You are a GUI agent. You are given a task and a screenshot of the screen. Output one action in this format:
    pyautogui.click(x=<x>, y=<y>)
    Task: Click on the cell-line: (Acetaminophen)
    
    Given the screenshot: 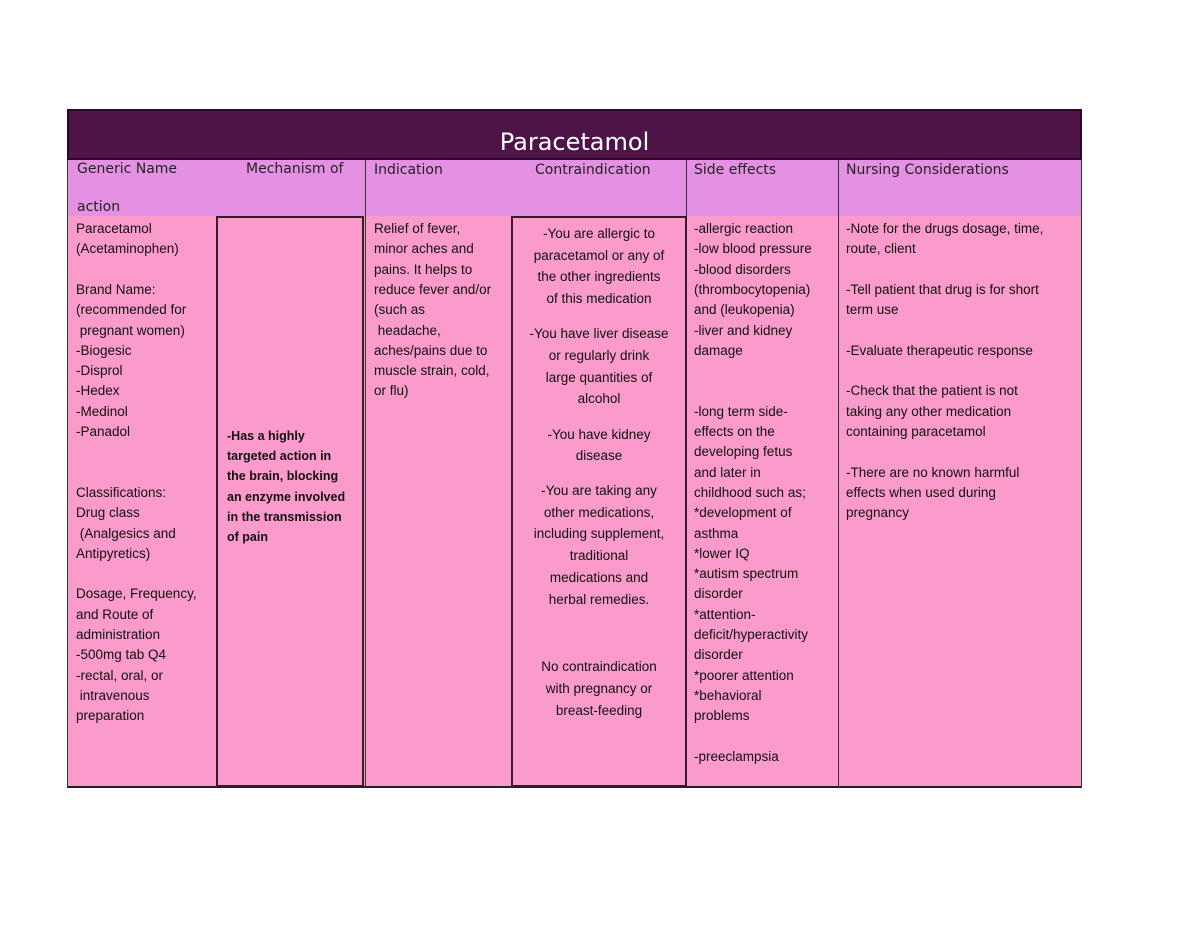 What is the action you would take?
    pyautogui.click(x=127, y=249)
    